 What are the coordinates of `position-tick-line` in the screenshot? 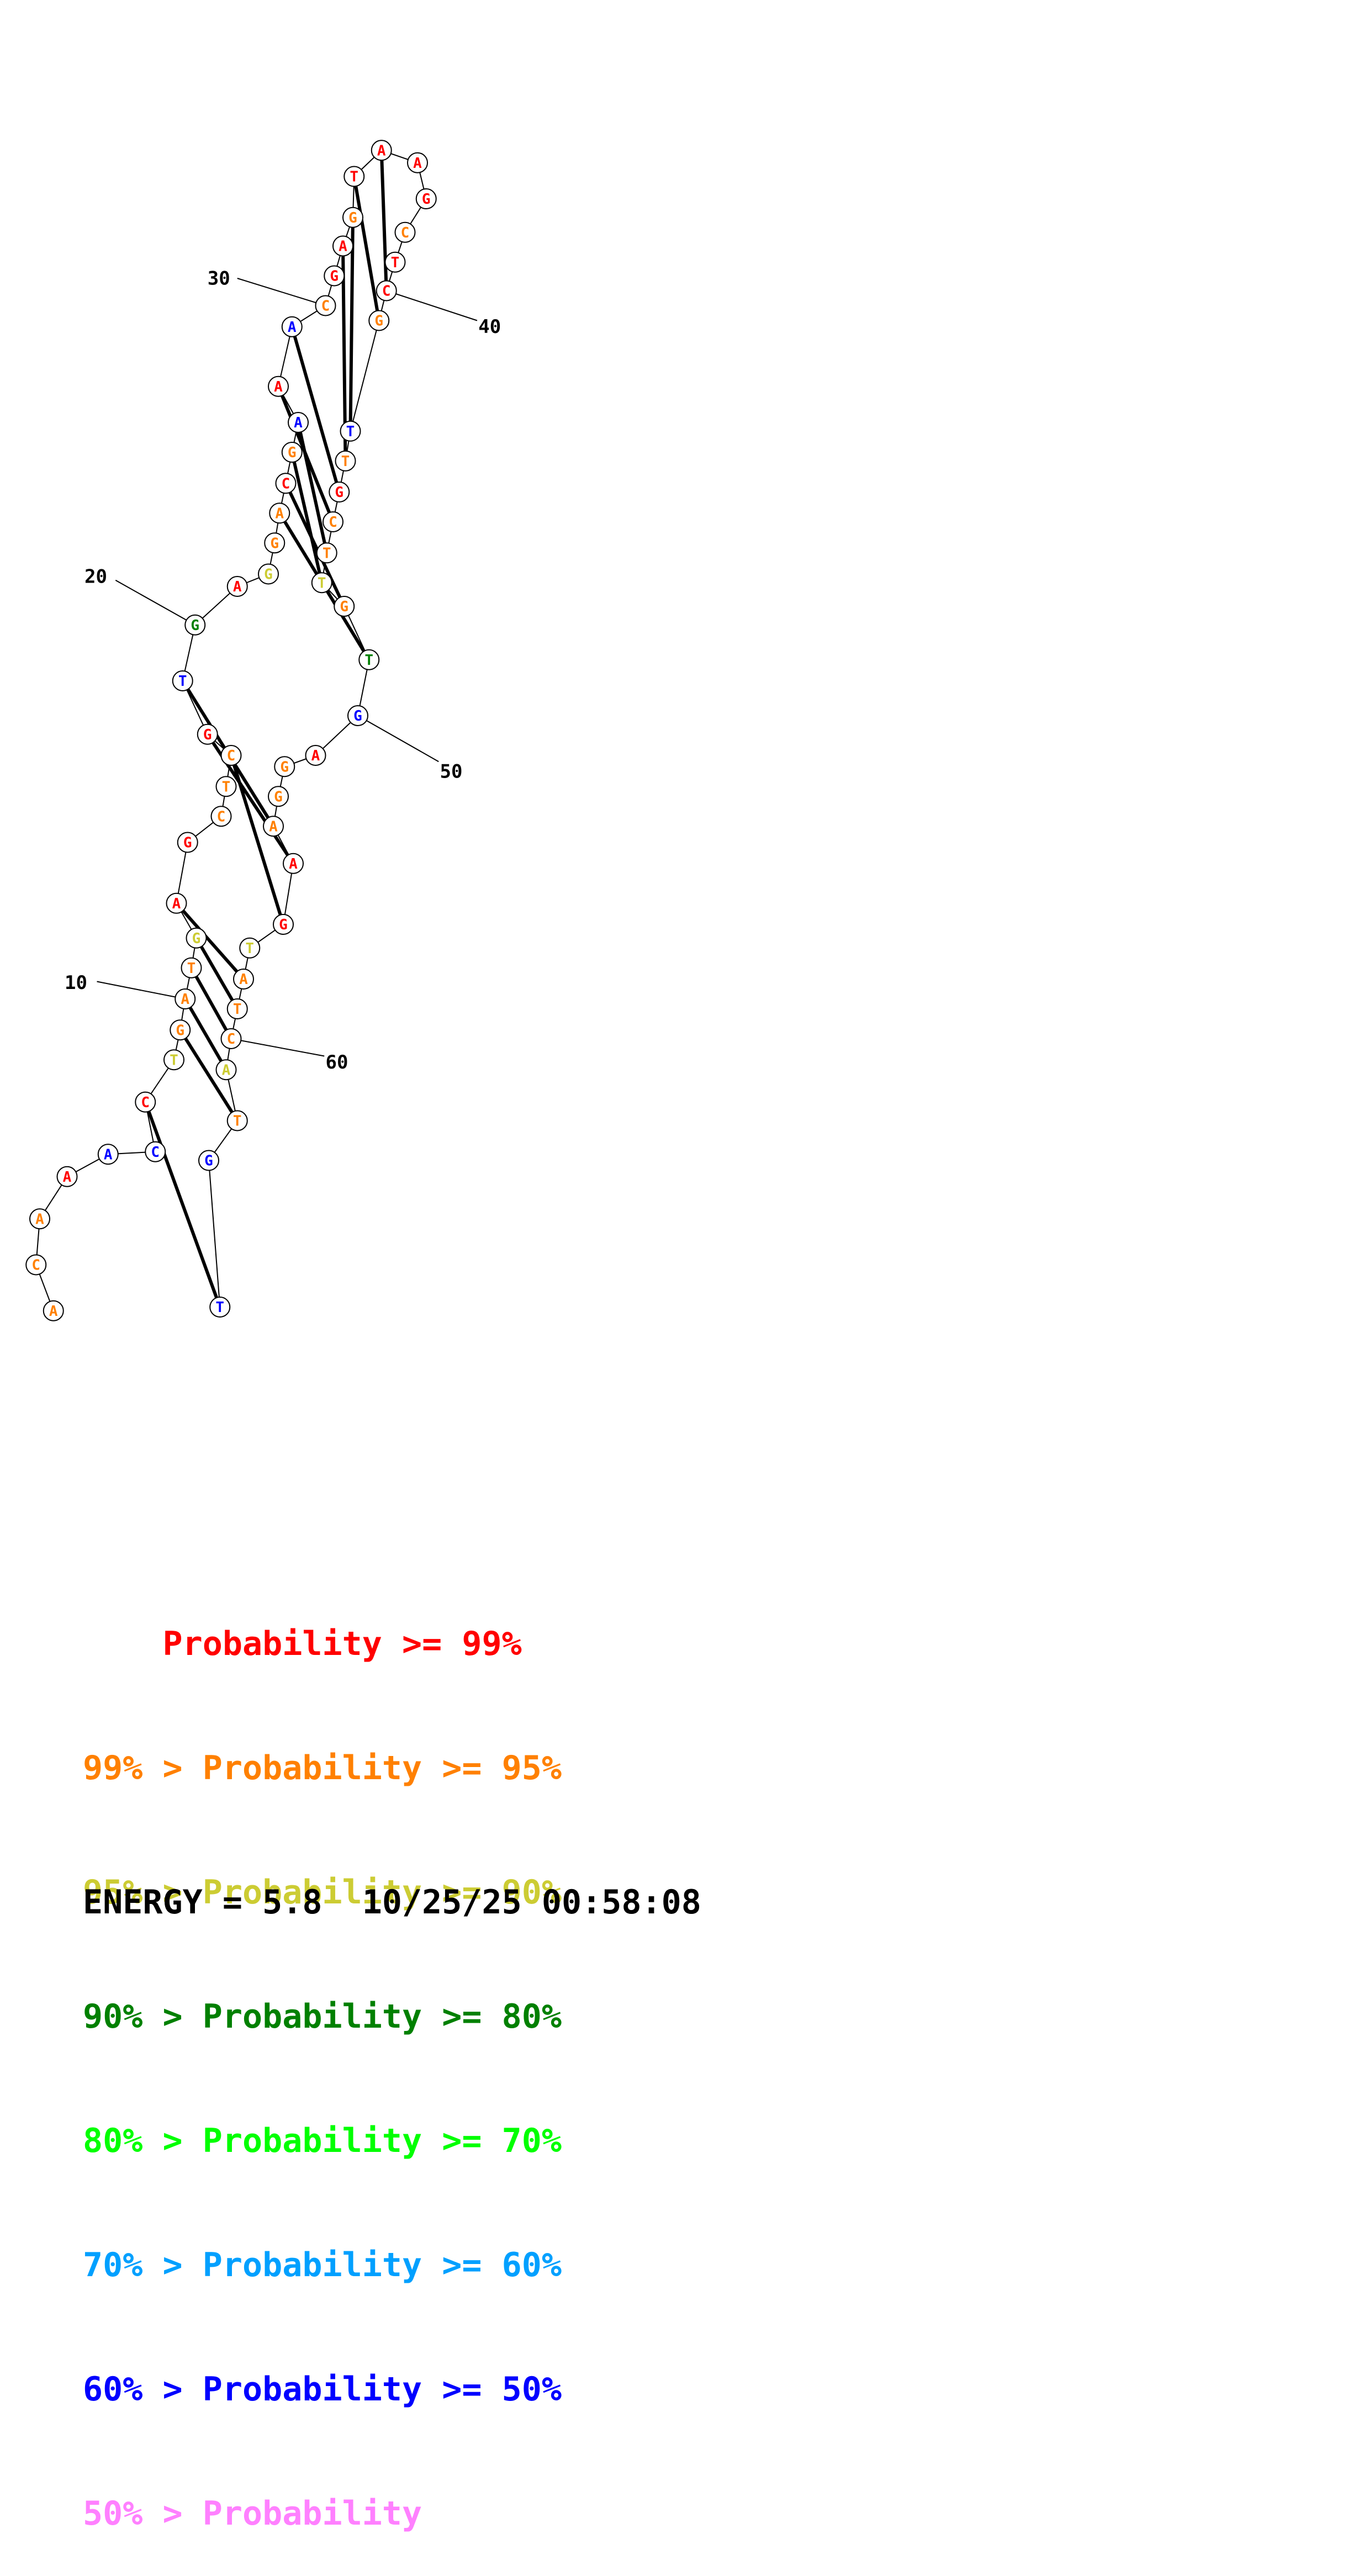 It's located at (281, 292).